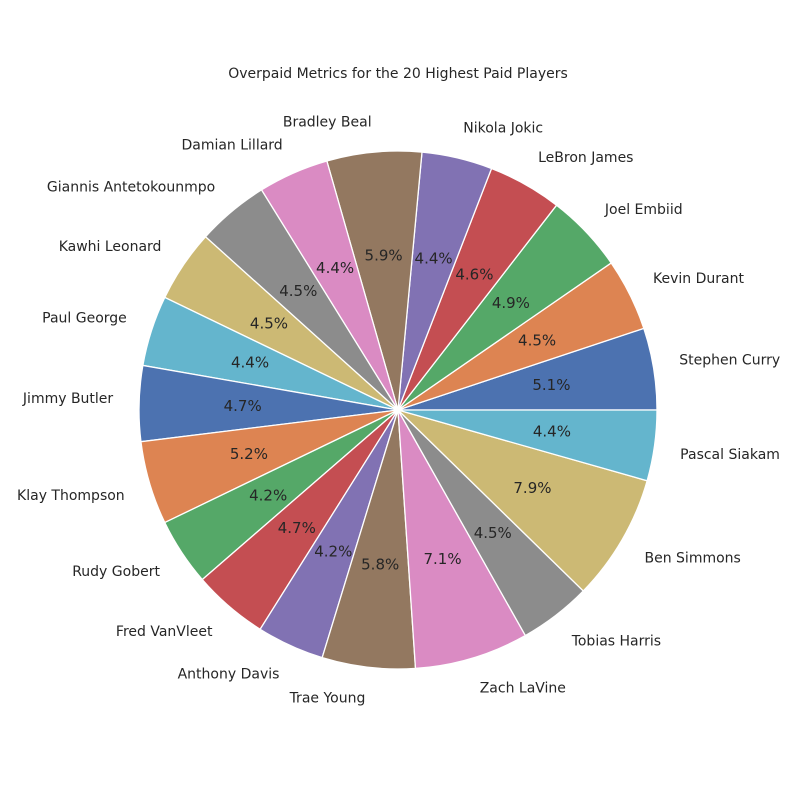 The width and height of the screenshot is (800, 800). Describe the element at coordinates (474, 275) in the screenshot. I see `slice-percent-lebron-james: 4.6%` at that location.